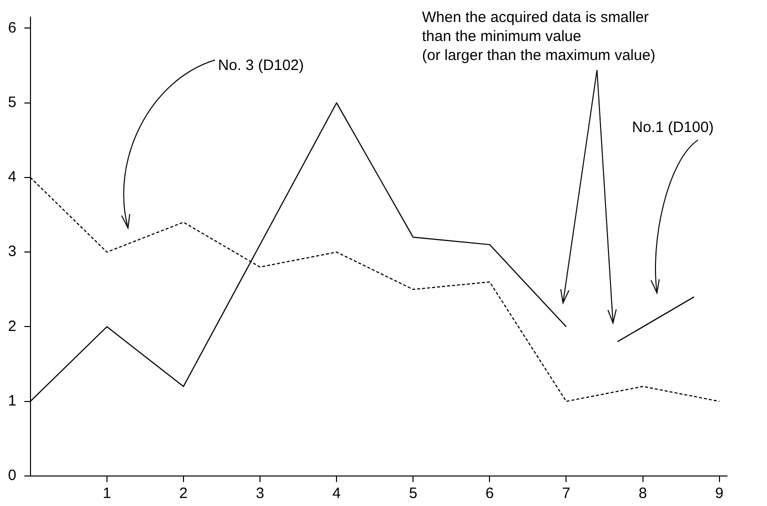  Describe the element at coordinates (107, 493) in the screenshot. I see `x-tick-label: 1` at that location.